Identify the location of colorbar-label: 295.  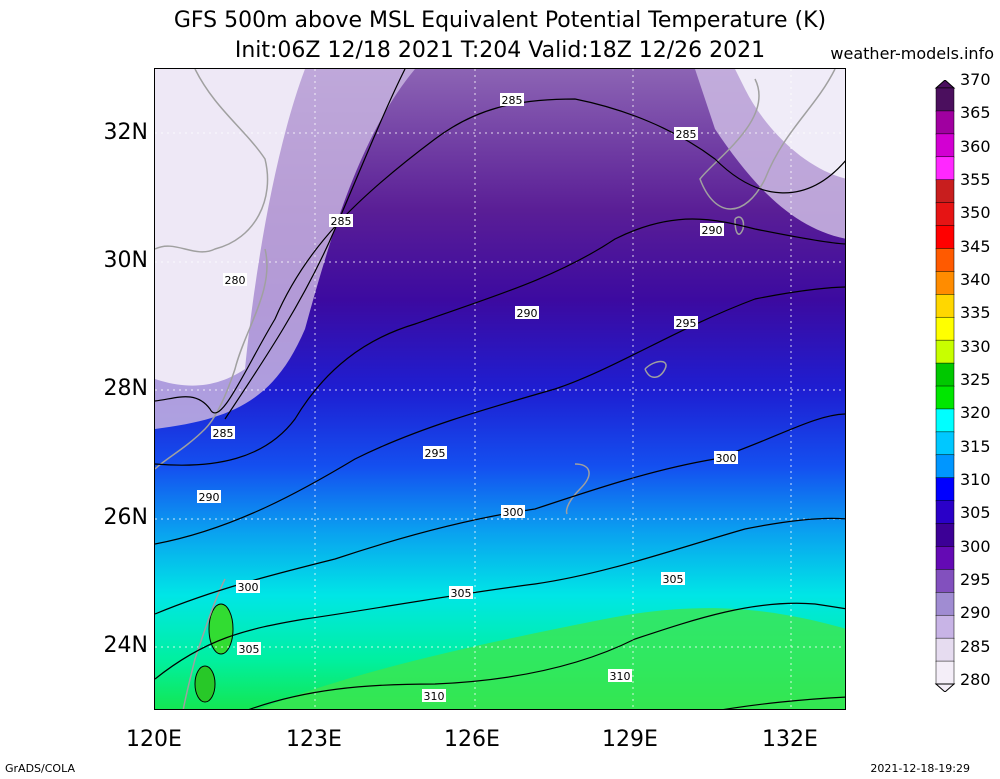
(975, 579).